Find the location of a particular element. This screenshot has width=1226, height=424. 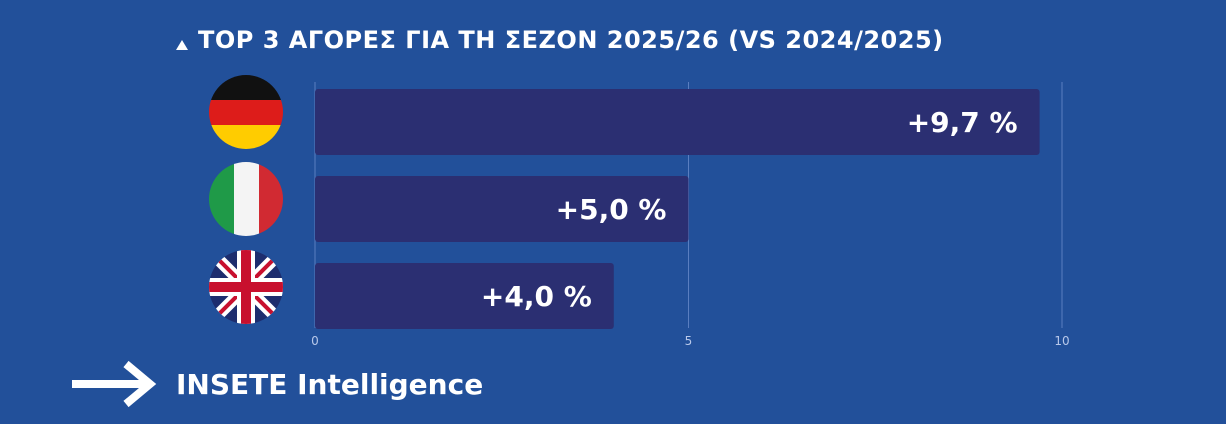

brand-name: INSETE Intelligence is located at coordinates (330, 384).